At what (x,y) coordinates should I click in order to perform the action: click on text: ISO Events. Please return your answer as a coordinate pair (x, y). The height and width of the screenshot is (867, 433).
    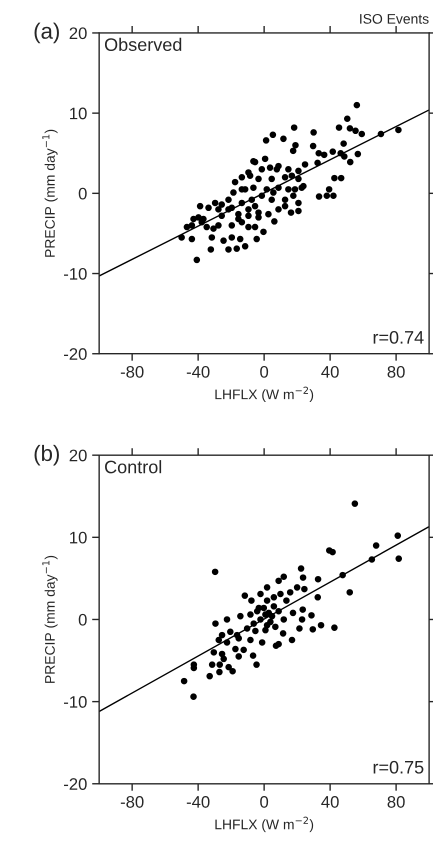
    Looking at the image, I should click on (394, 19).